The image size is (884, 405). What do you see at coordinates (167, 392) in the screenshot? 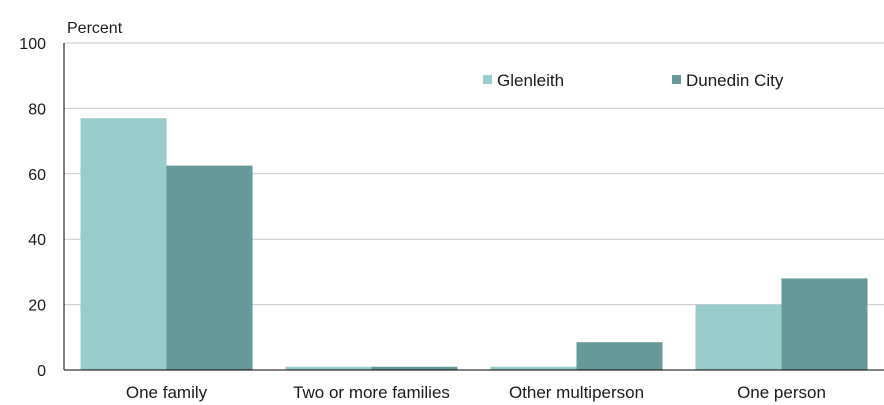
I see `category-label: One family` at bounding box center [167, 392].